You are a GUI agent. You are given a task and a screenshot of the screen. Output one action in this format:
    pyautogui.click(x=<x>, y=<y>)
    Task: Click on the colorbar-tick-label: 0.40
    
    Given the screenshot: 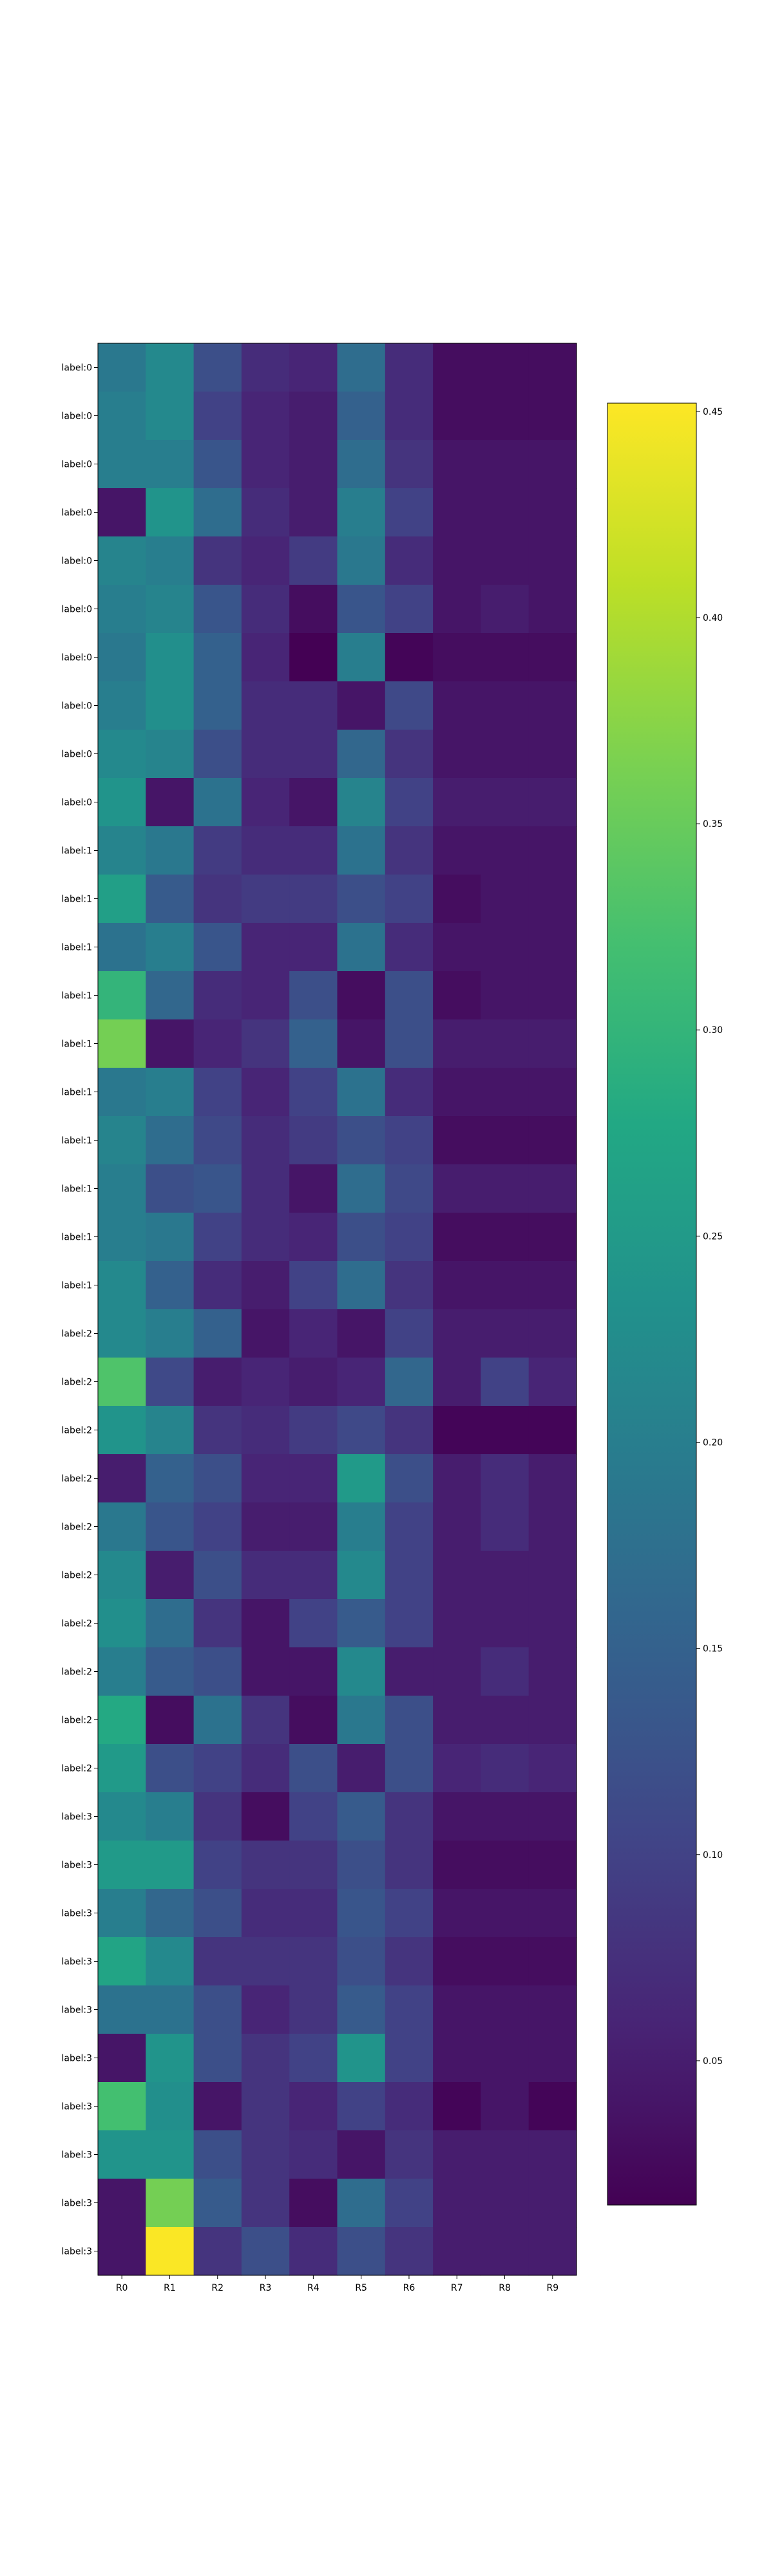 What is the action you would take?
    pyautogui.click(x=713, y=618)
    